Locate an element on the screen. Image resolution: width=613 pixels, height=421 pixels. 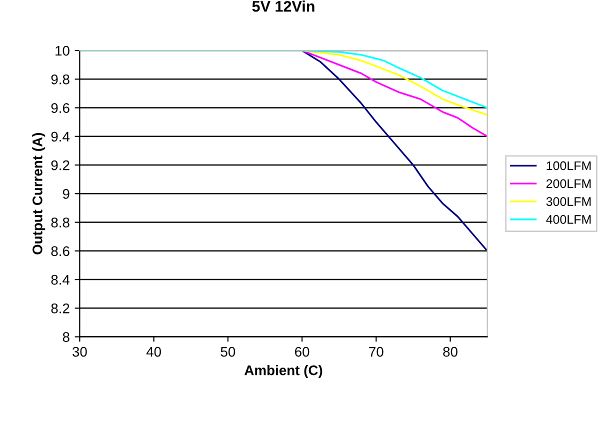
x-tick-label: 60 is located at coordinates (302, 351).